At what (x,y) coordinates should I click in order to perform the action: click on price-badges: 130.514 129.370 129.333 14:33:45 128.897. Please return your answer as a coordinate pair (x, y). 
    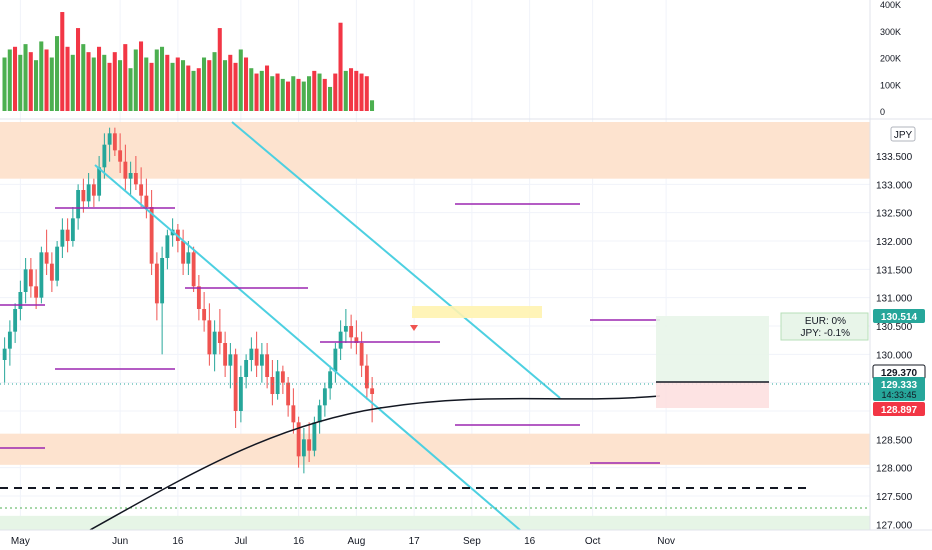
    Looking at the image, I should click on (899, 362).